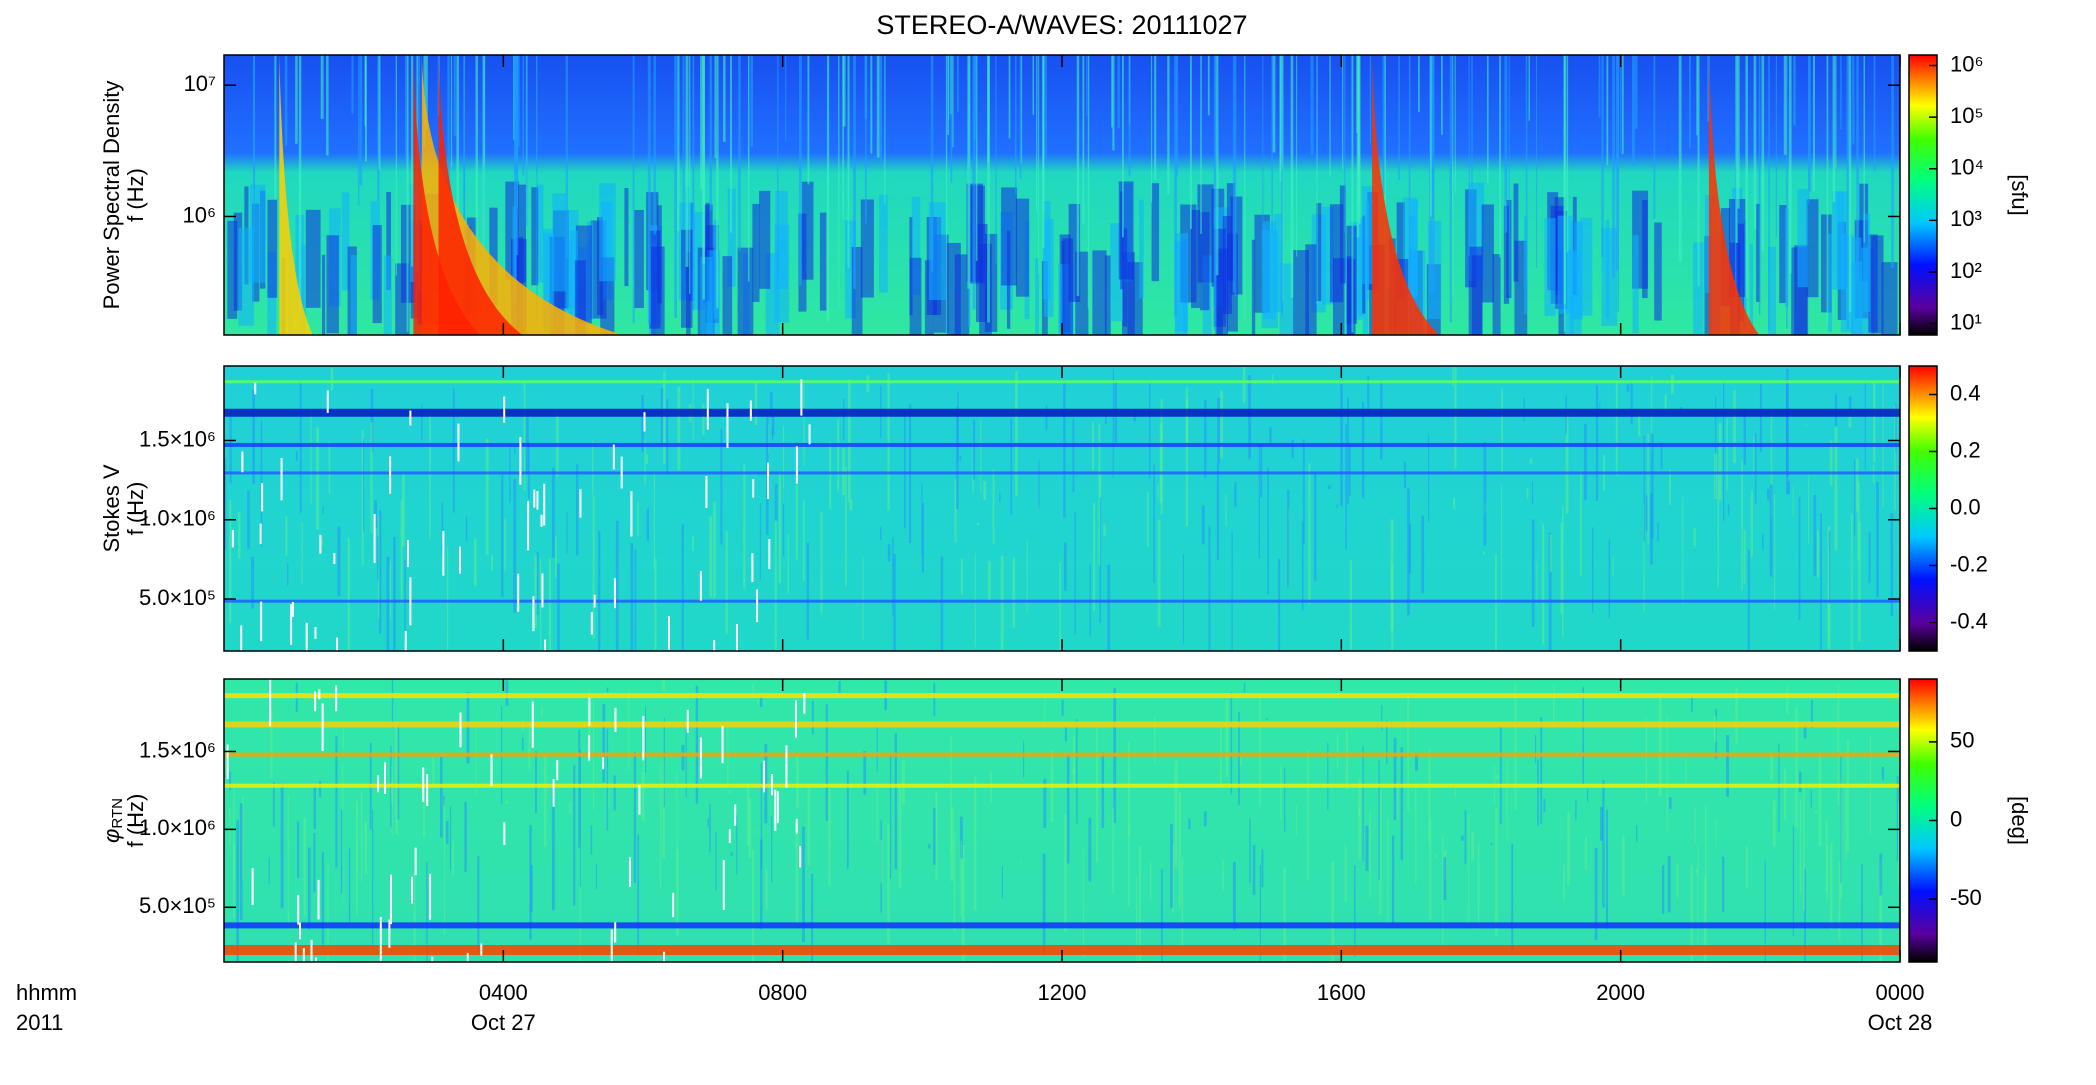 The height and width of the screenshot is (1085, 2096). I want to click on y-axis-label: f (Hz), so click(135, 509).